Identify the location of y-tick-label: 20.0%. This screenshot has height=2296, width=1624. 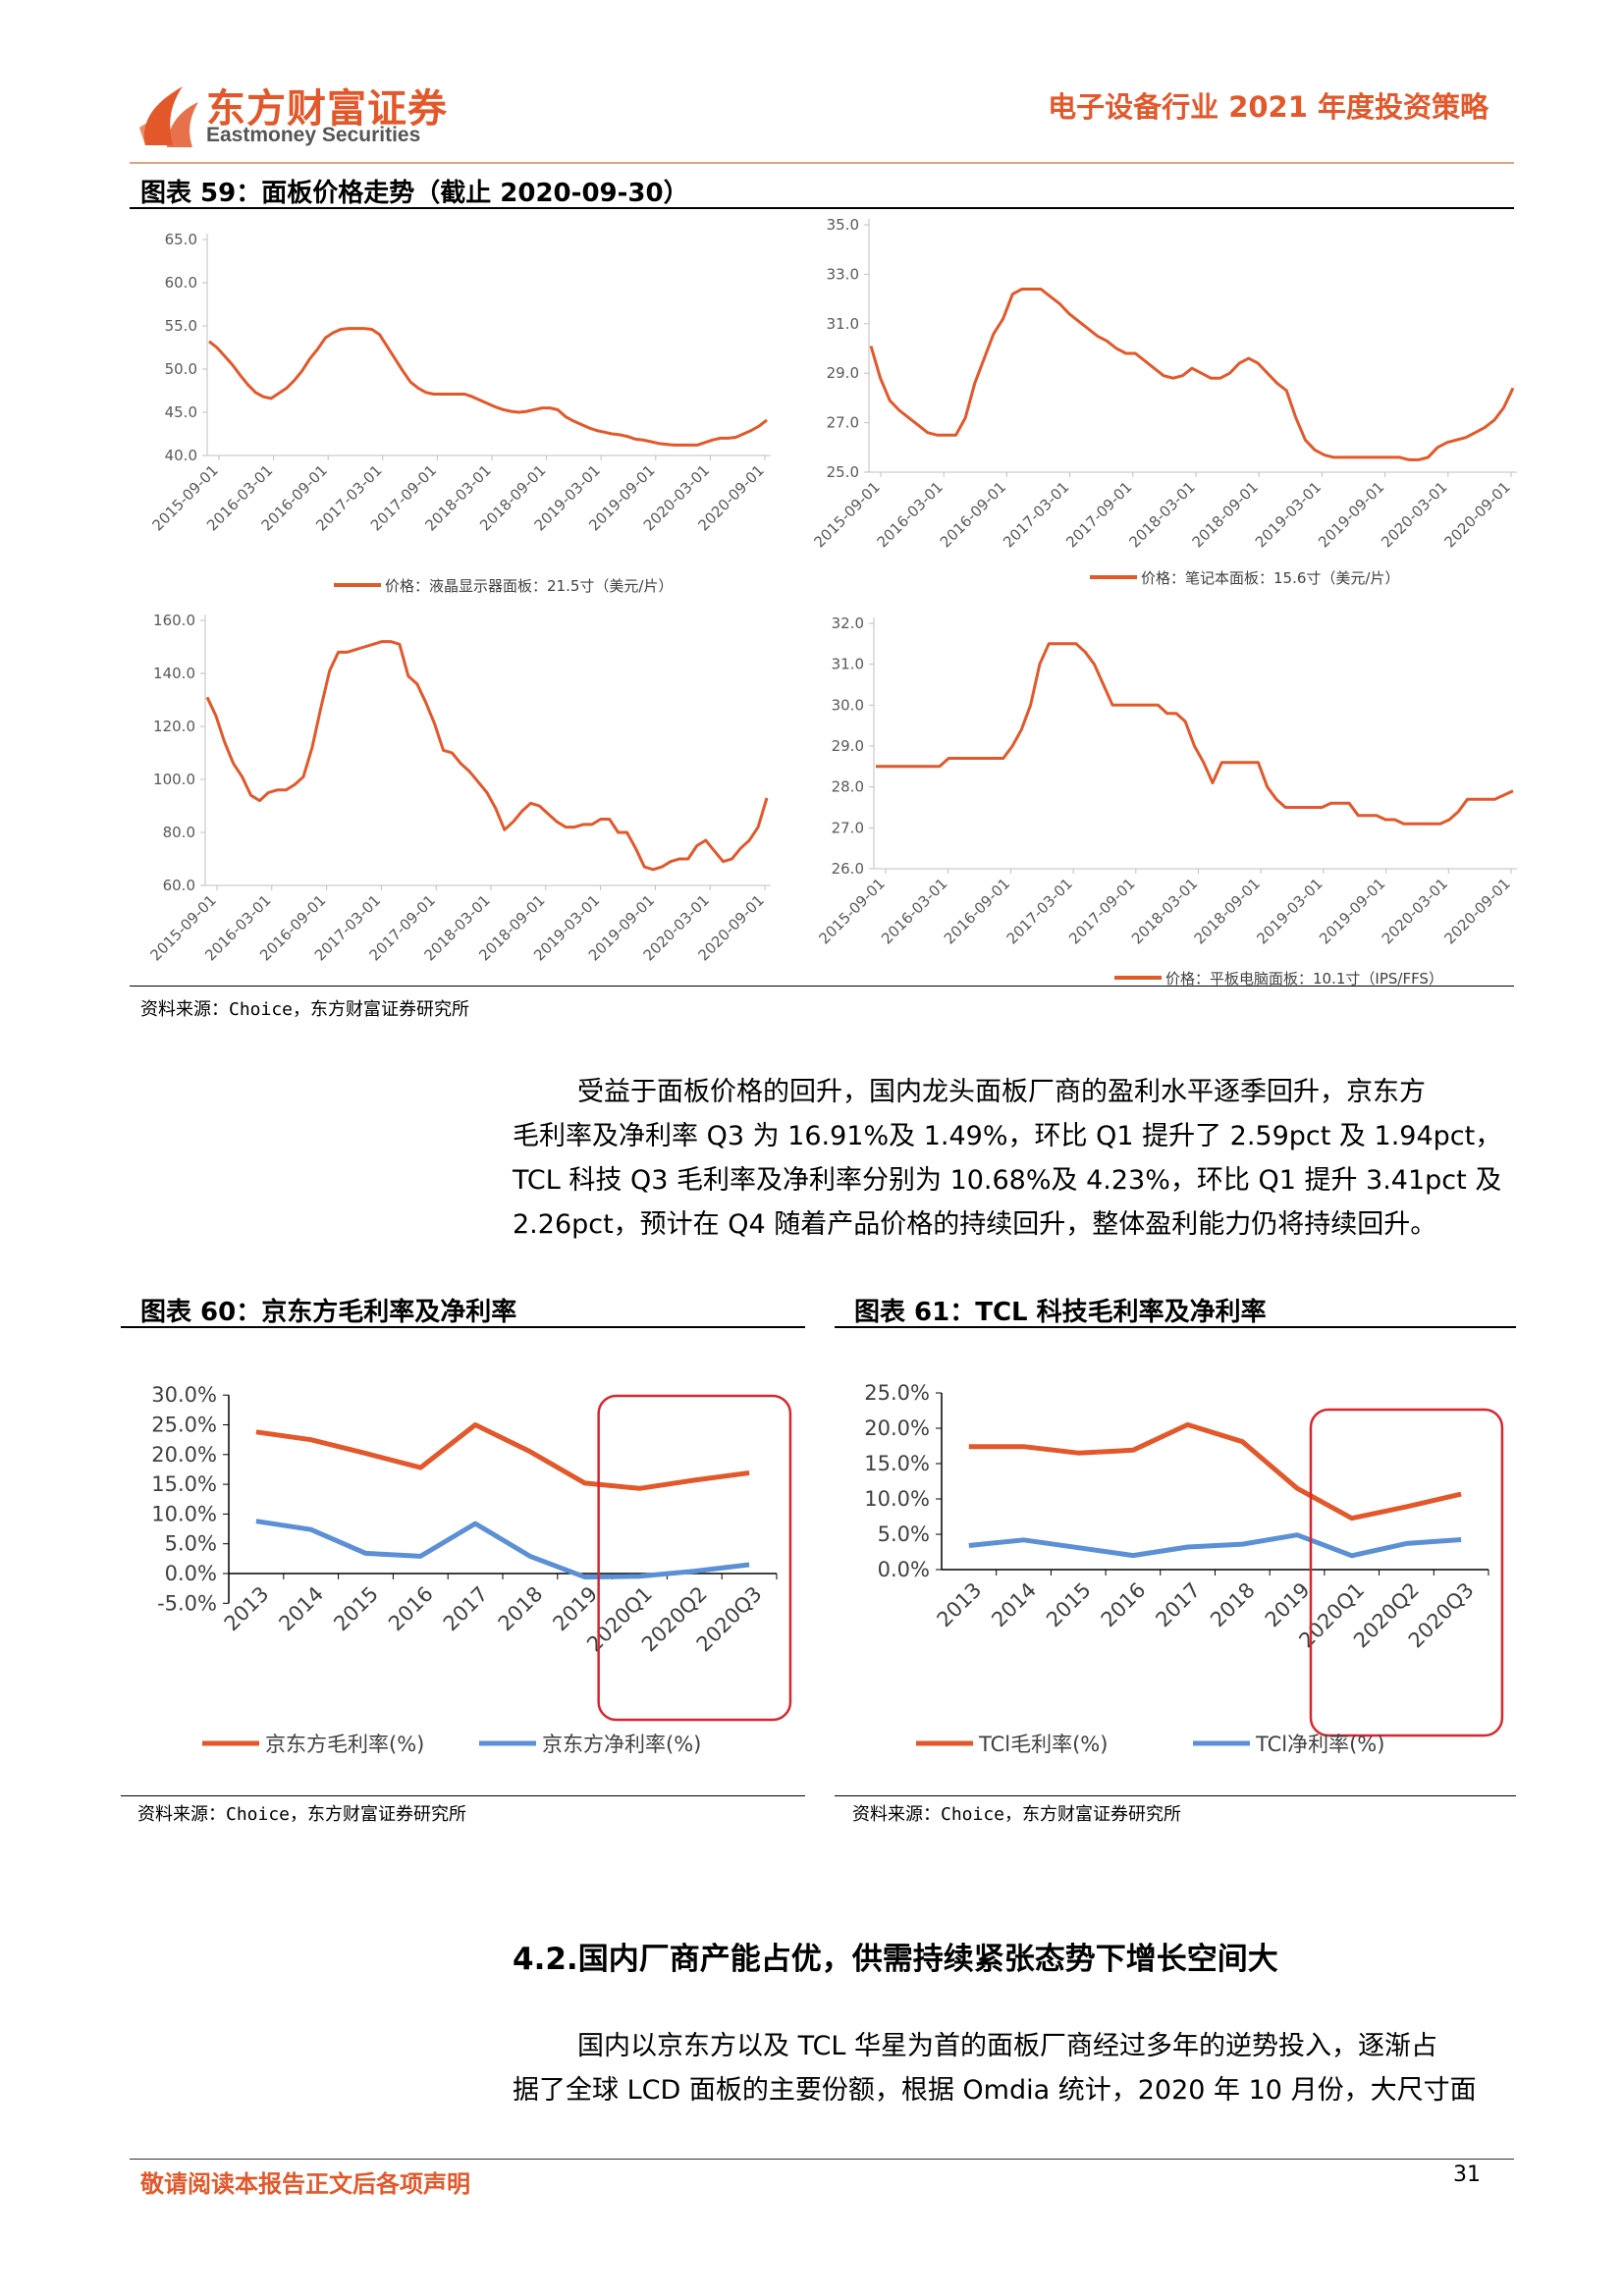
(897, 1428).